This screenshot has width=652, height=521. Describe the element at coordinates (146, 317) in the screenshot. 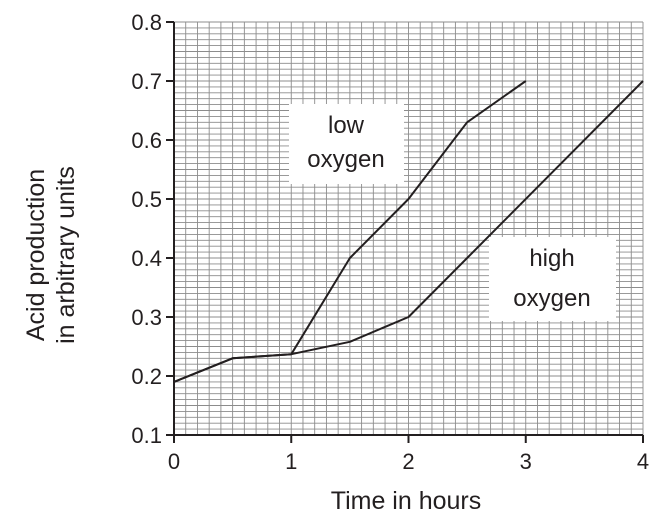

I see `y-tick-label: 0.3` at that location.